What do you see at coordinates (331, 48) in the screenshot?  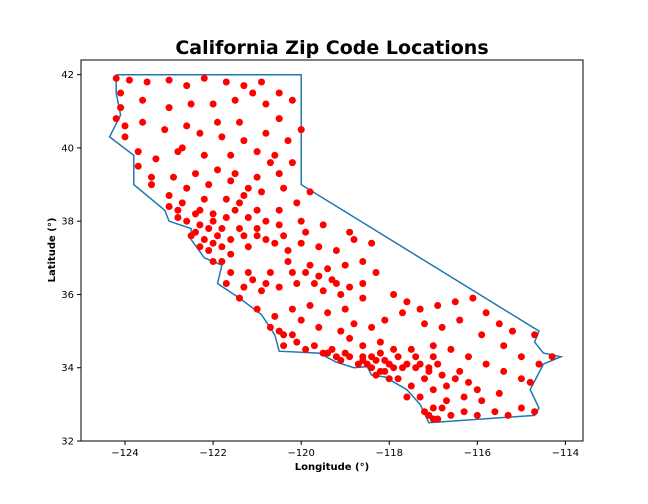 I see `chart-title: California Zip Code Locations` at bounding box center [331, 48].